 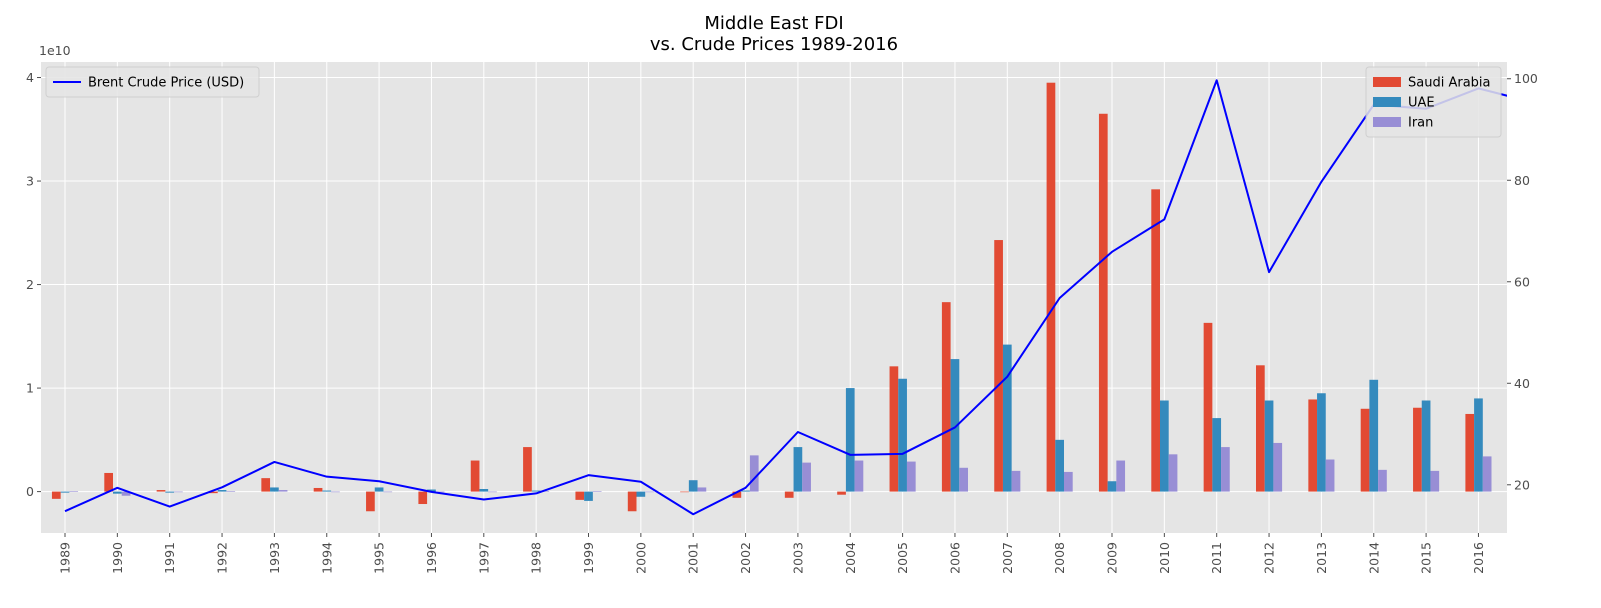 I want to click on bar-uae-2007, so click(x=1007, y=418).